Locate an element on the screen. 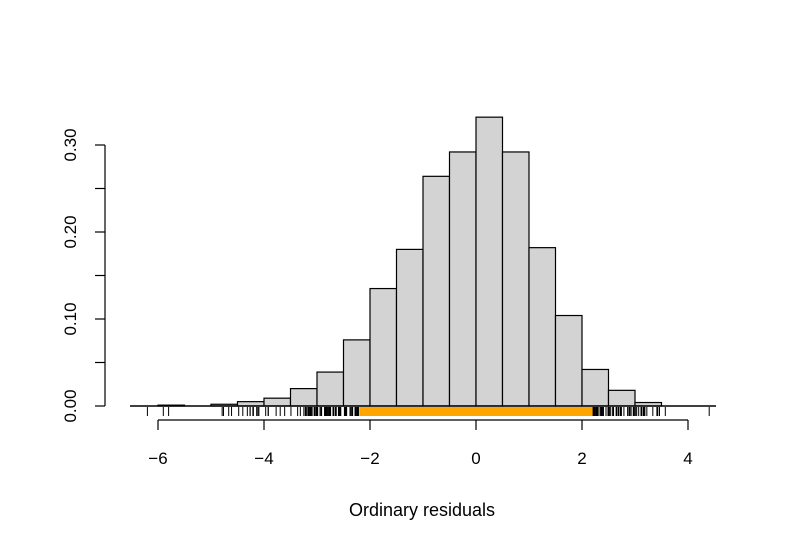 This screenshot has height=550, width=793. x-tick-label: 2 is located at coordinates (581, 458).